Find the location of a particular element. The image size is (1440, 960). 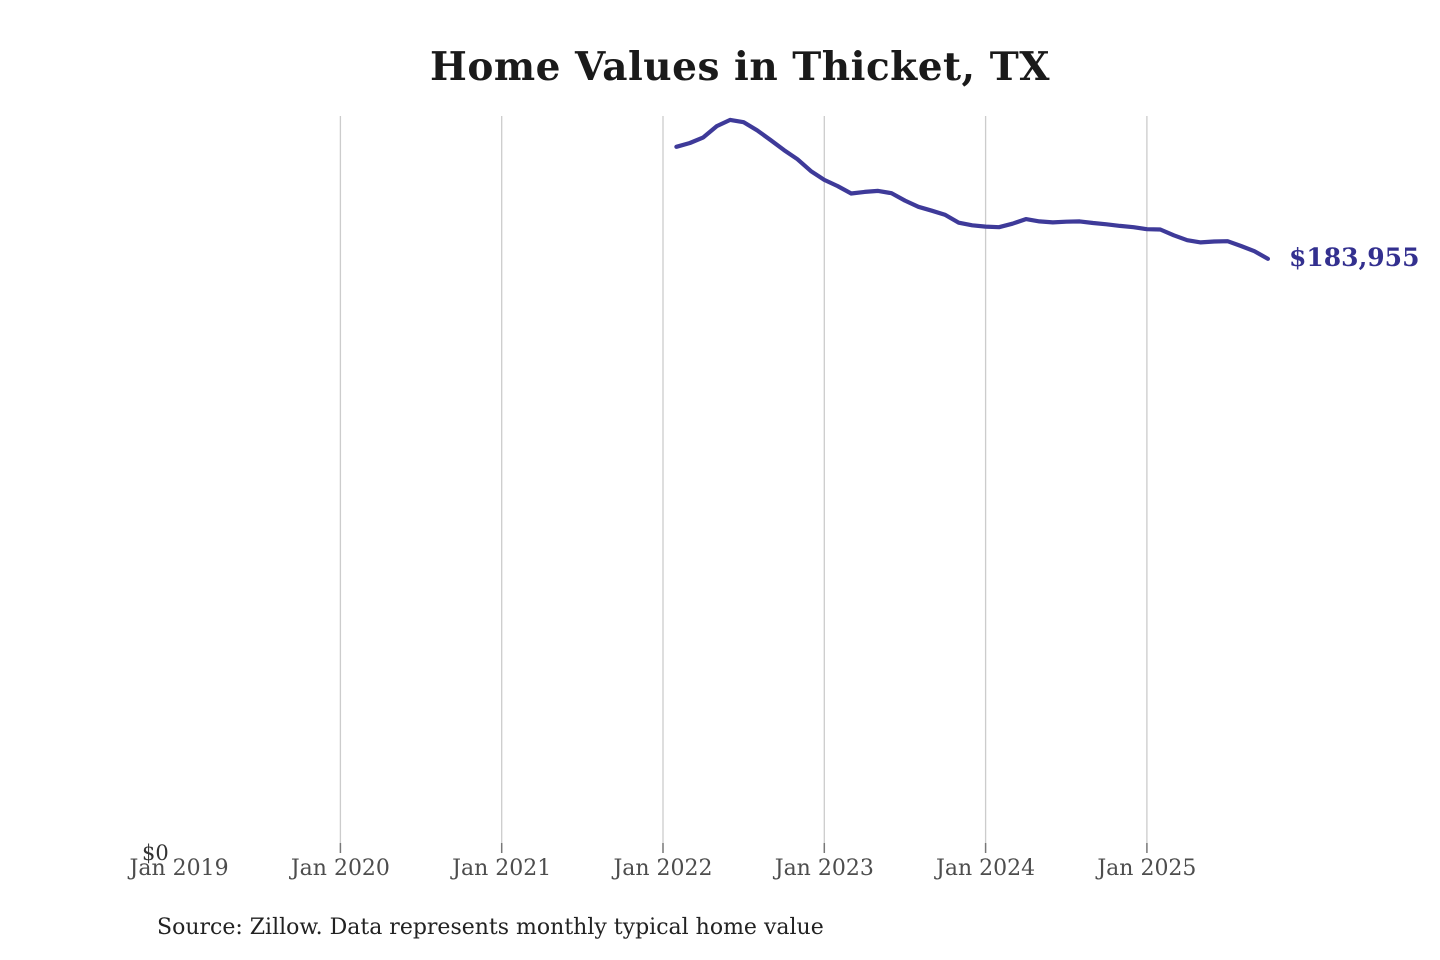

chart-title: Home Values in Thicket, TX is located at coordinates (740, 67).